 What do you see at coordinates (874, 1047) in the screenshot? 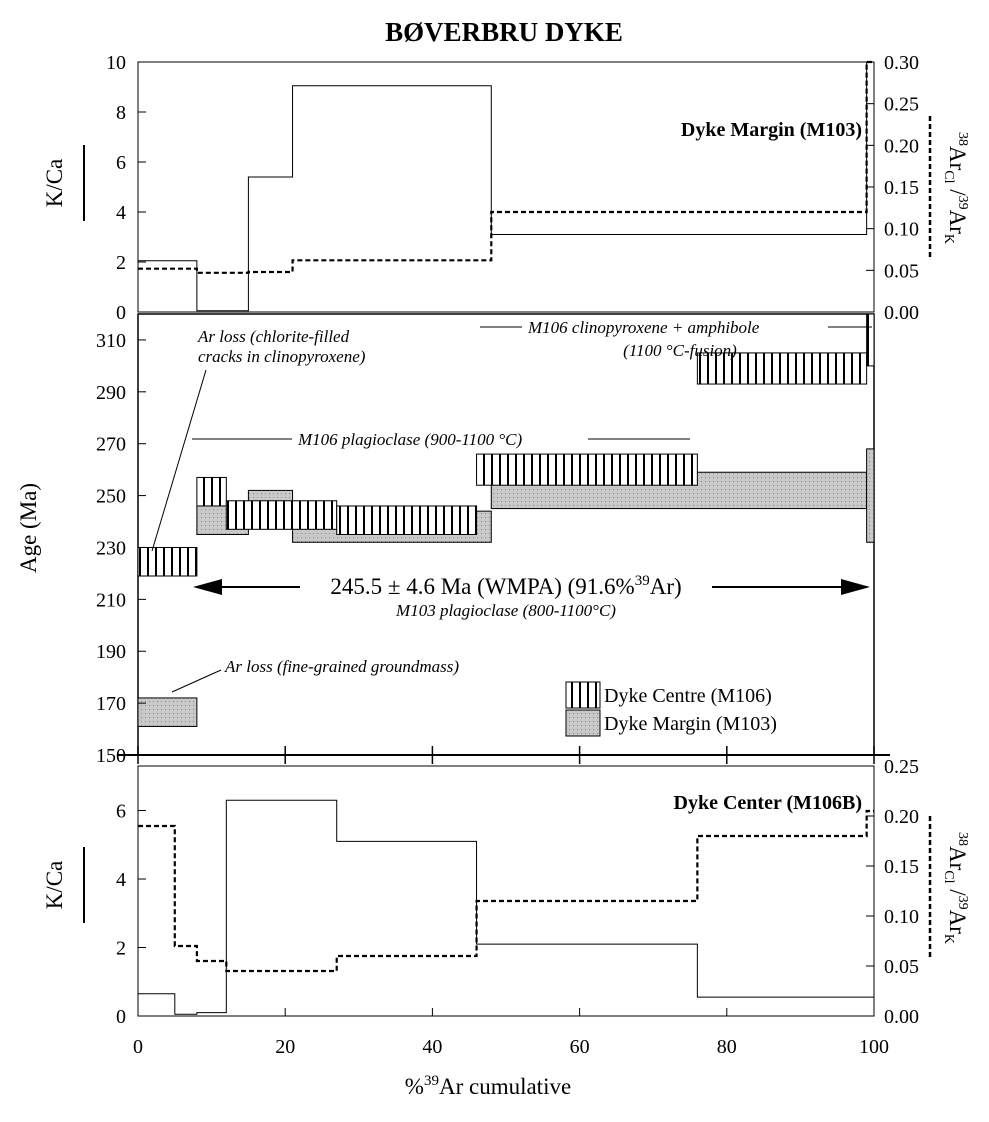
I see `x-axis-tick-label: 100` at bounding box center [874, 1047].